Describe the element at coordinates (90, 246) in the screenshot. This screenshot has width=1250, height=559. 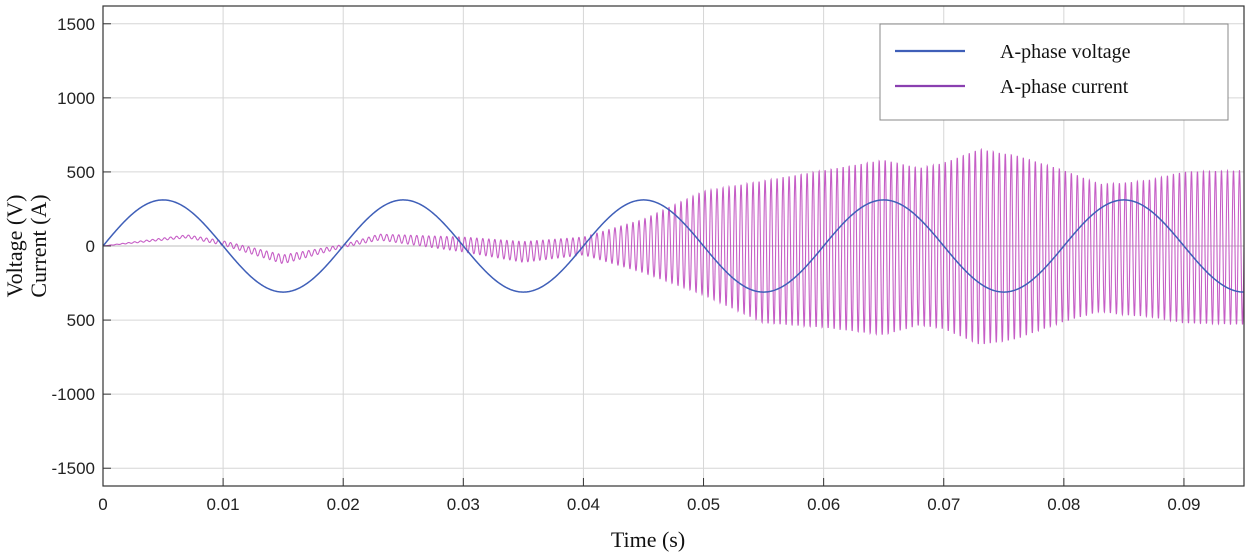
I see `y-tick-label: 0` at that location.